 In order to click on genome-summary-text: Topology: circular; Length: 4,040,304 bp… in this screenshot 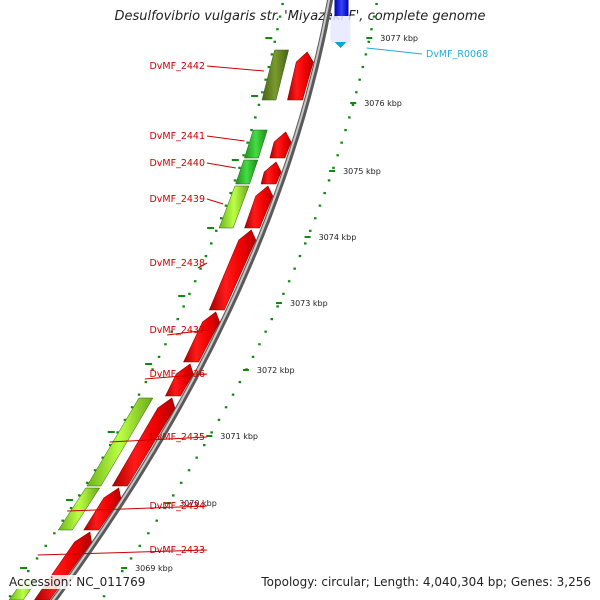, I will do `click(426, 582)`.